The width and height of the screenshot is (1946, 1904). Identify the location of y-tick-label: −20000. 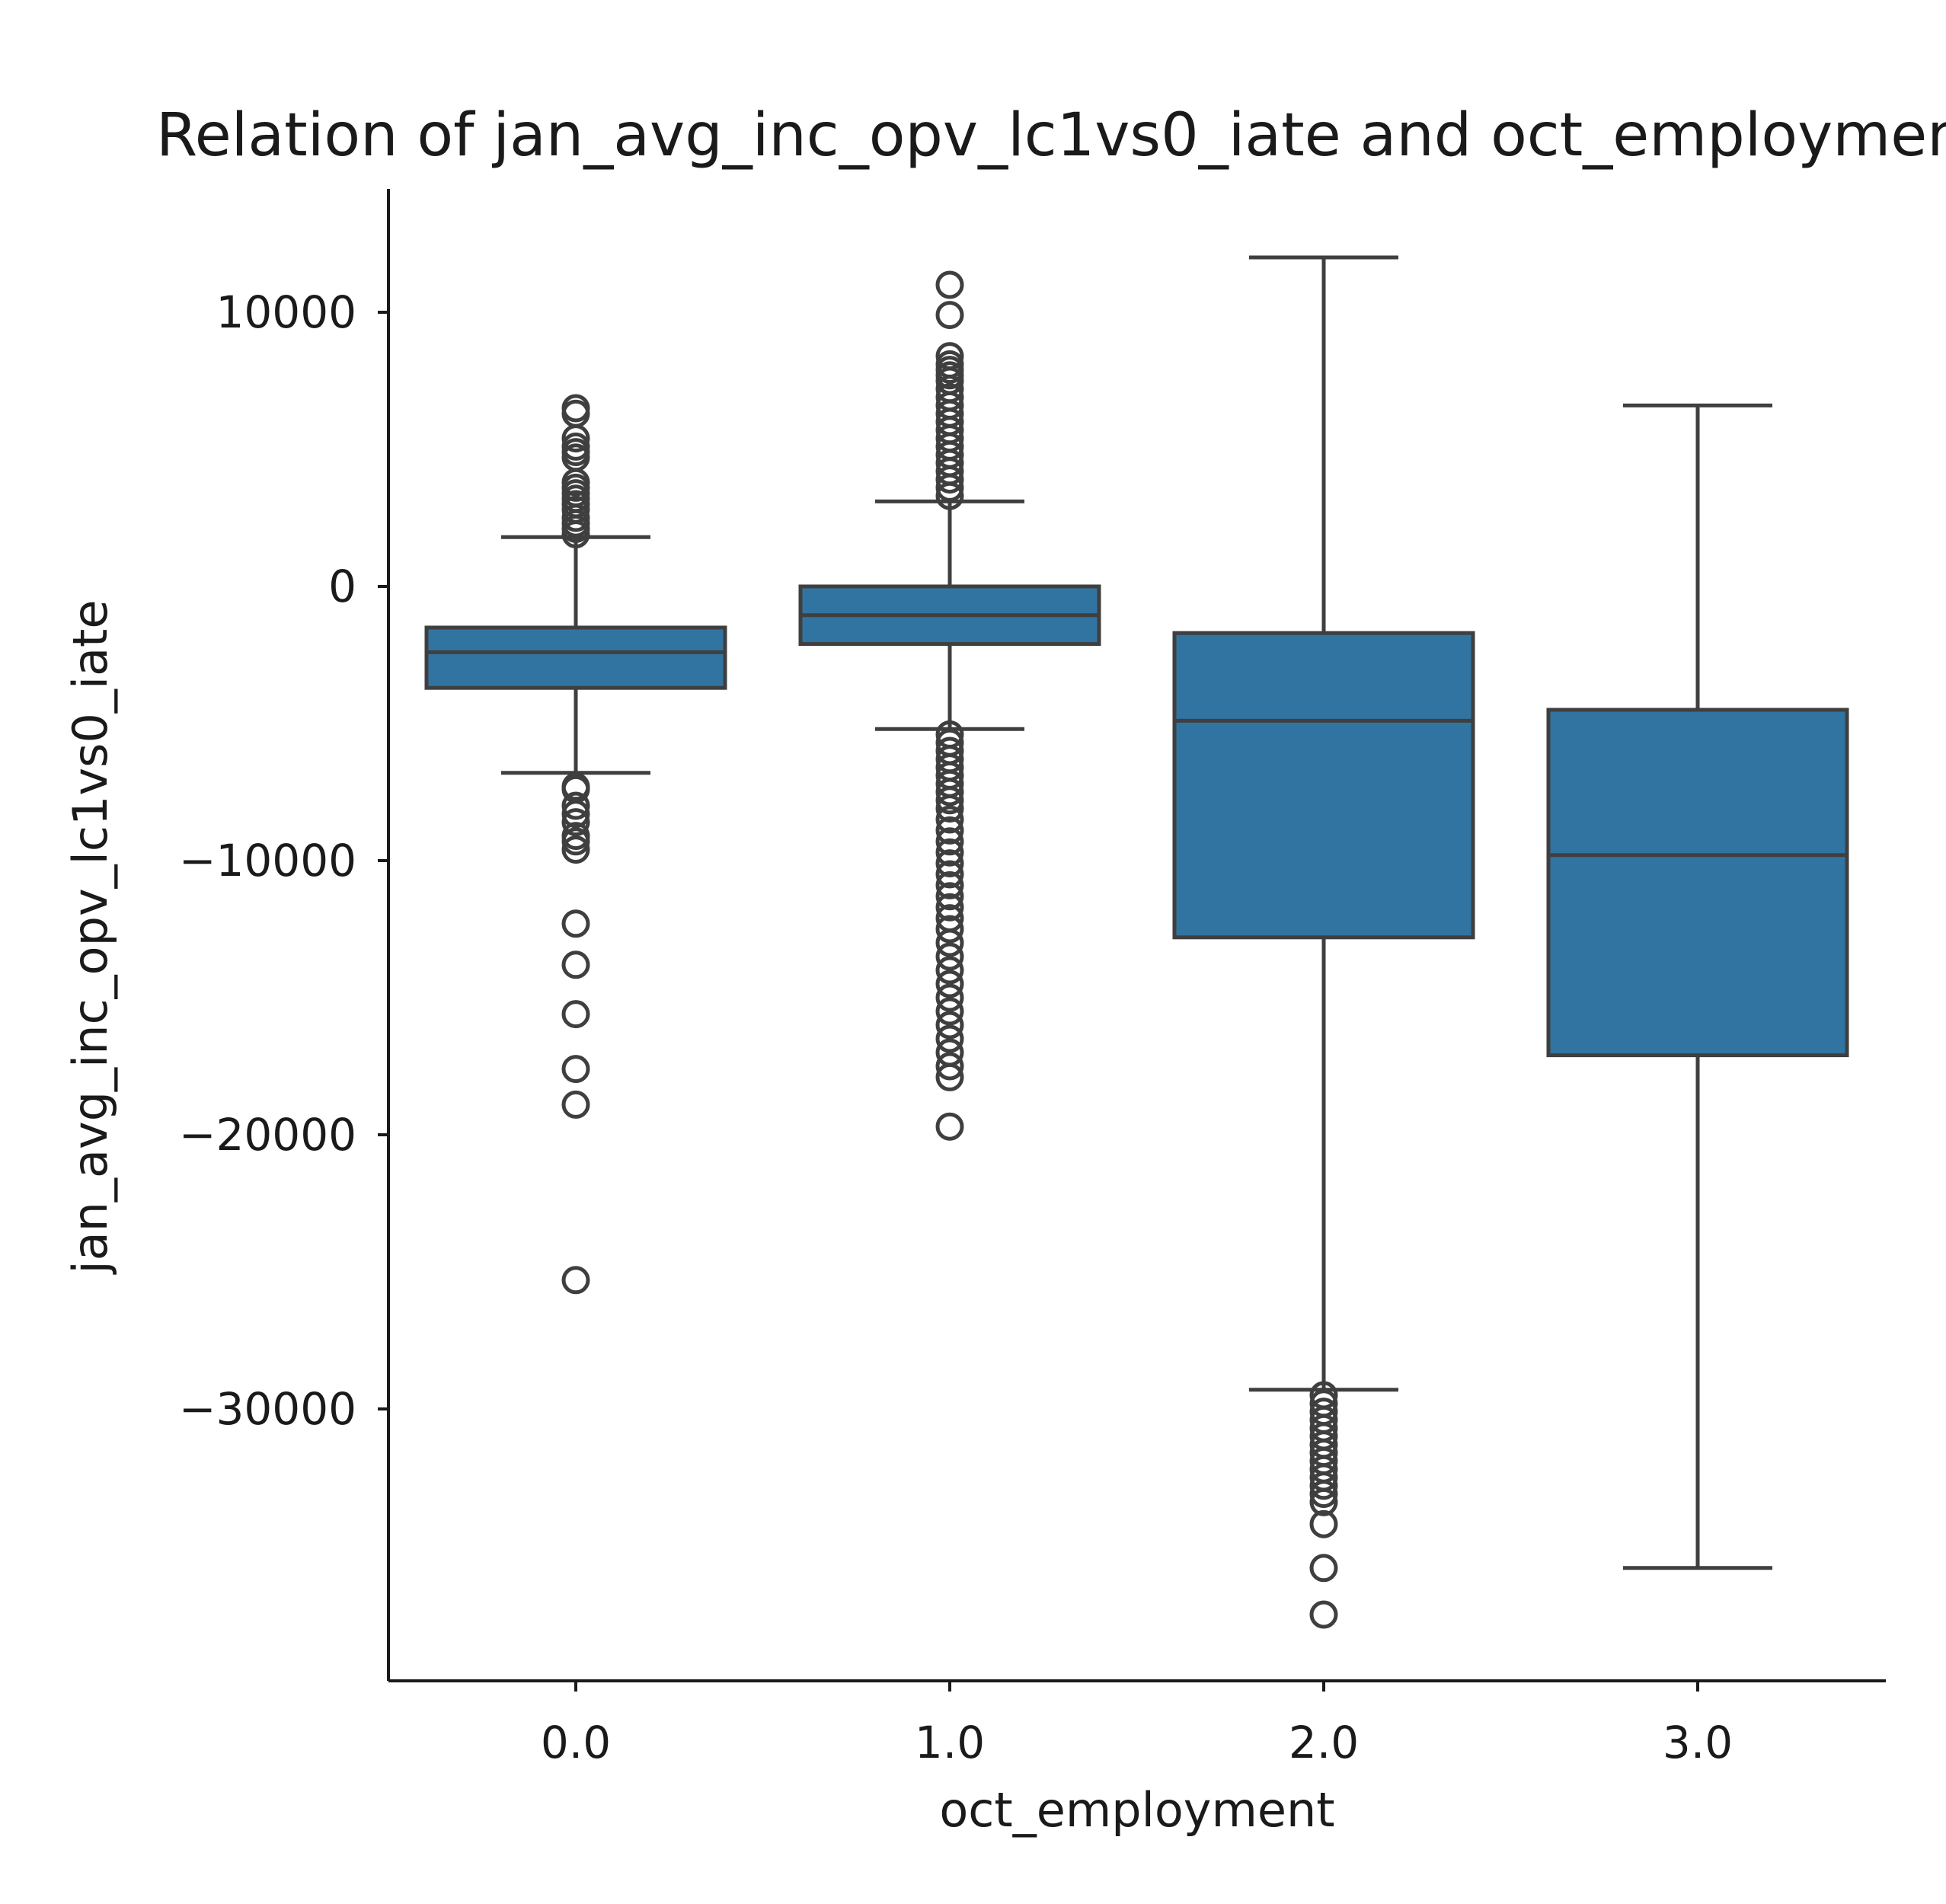
(267, 1135).